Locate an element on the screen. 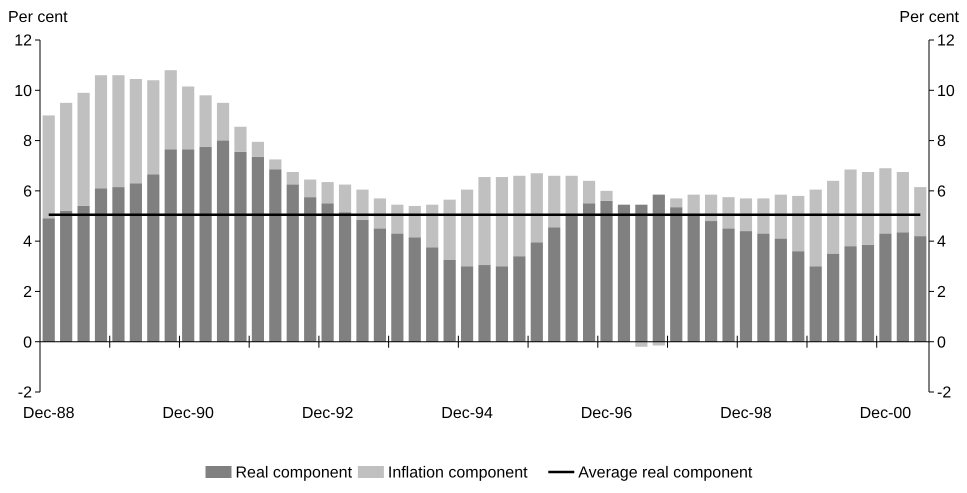 The height and width of the screenshot is (493, 967). x-tick-label: Dec-96 is located at coordinates (606, 413).